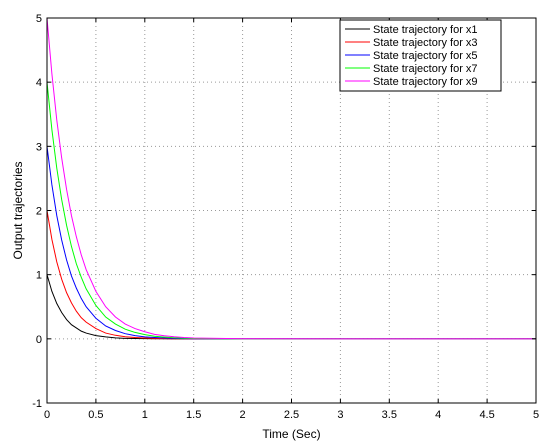 This screenshot has height=447, width=550. I want to click on x-tick-label: 1.5, so click(193, 415).